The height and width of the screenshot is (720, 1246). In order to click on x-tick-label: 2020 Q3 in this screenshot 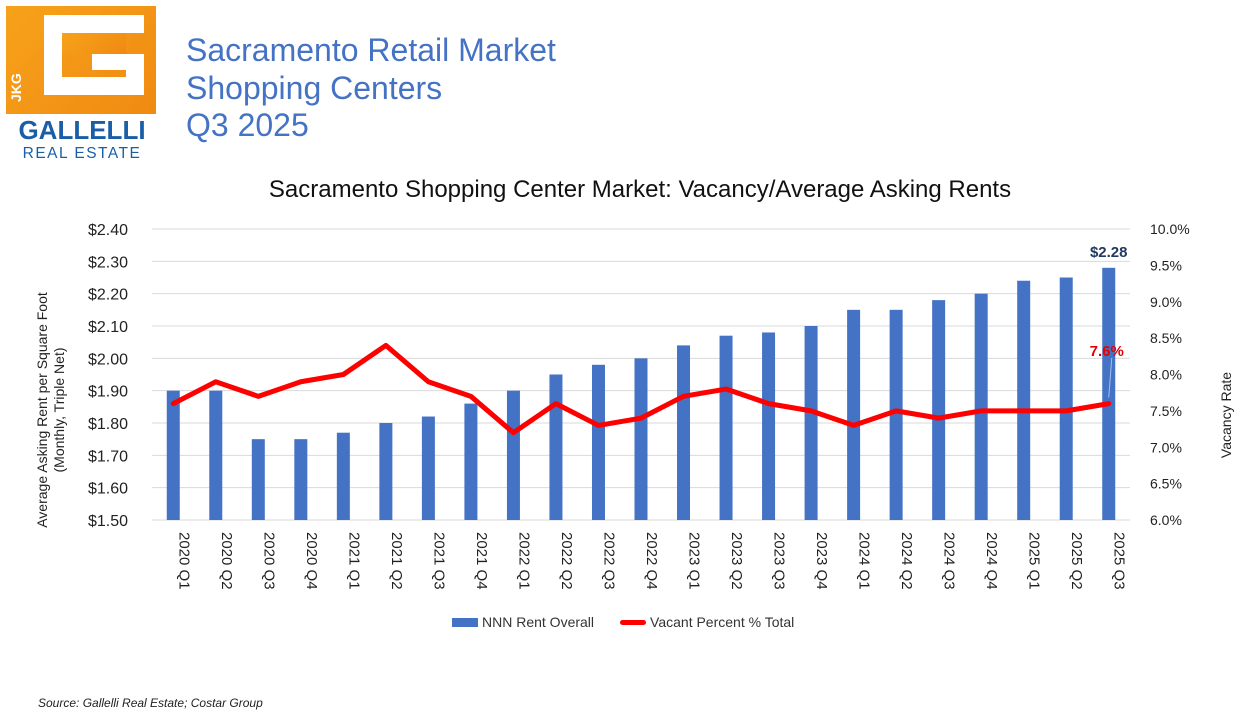, I will do `click(268, 561)`.